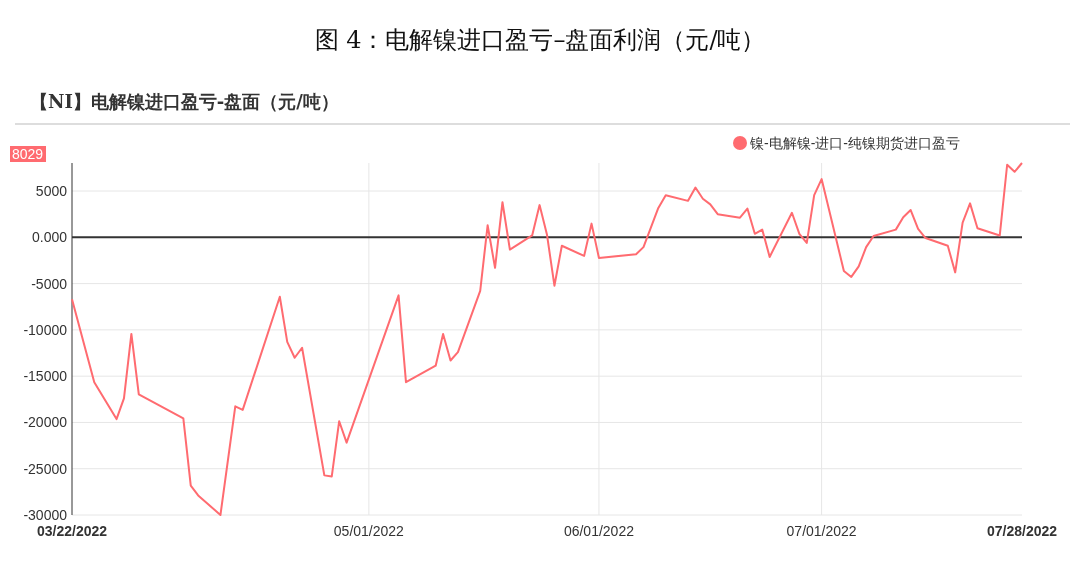 The width and height of the screenshot is (1080, 568). Describe the element at coordinates (49, 283) in the screenshot. I see `y-tick-label: -5000` at that location.